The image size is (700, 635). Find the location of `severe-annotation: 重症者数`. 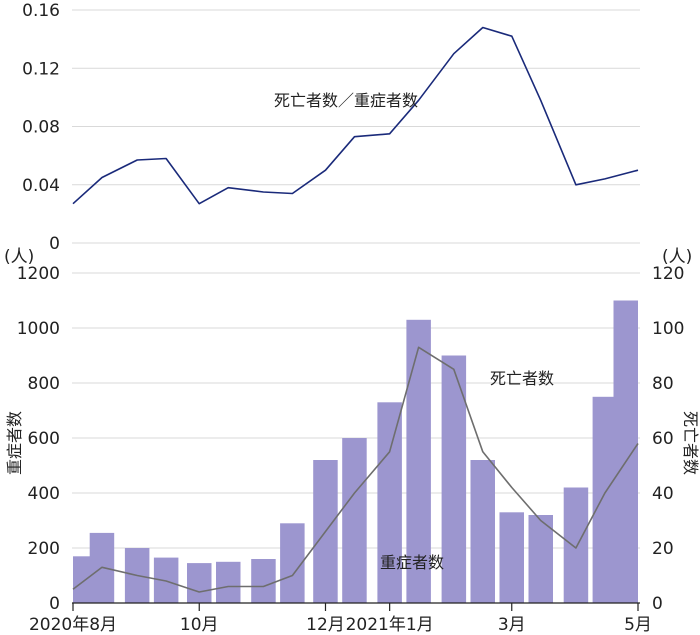

severe-annotation: 重症者数 is located at coordinates (412, 562).